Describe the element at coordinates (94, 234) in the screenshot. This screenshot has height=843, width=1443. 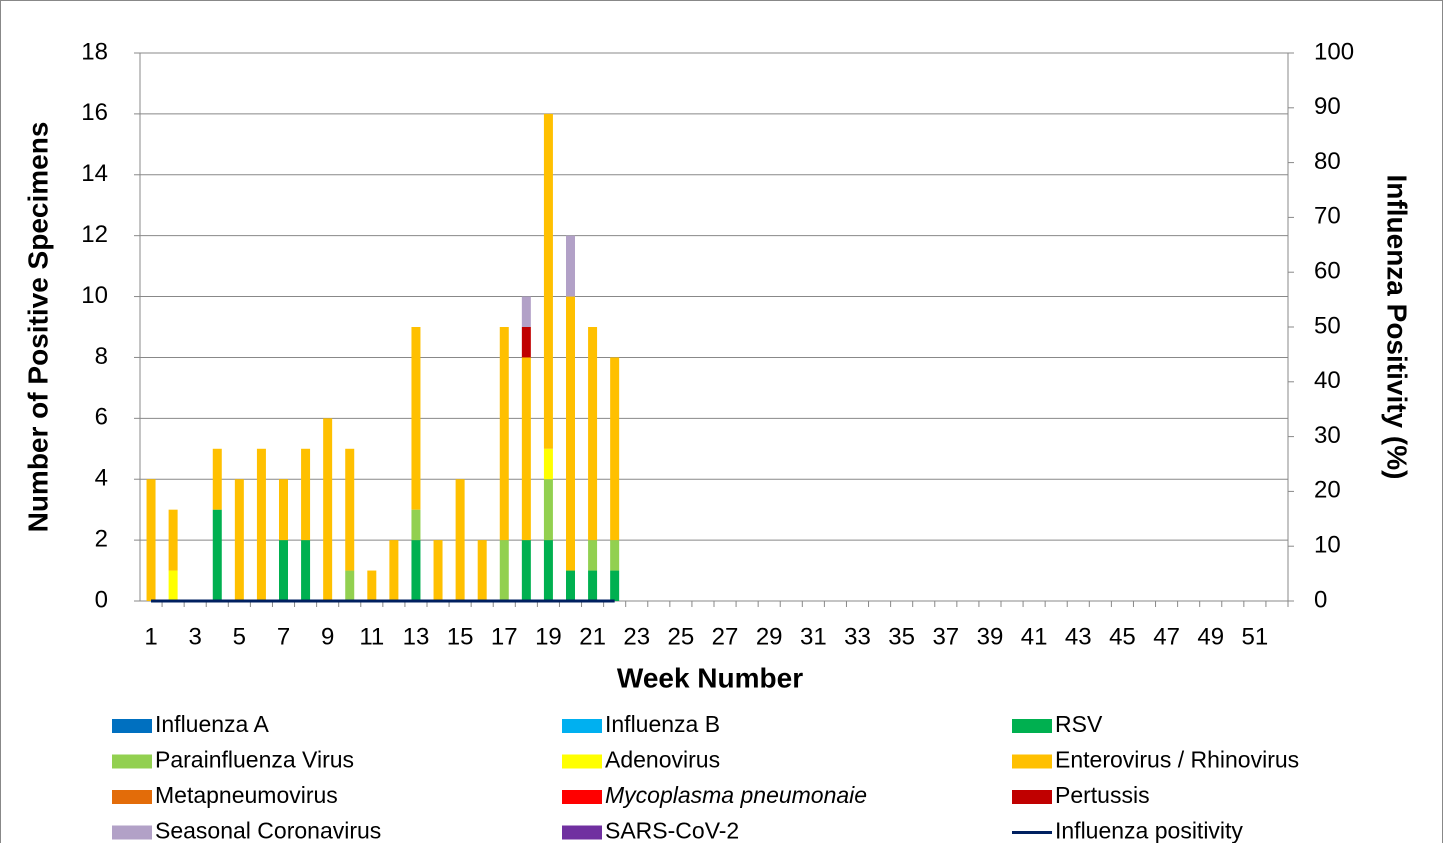
I see `y-tick-label: 12` at that location.